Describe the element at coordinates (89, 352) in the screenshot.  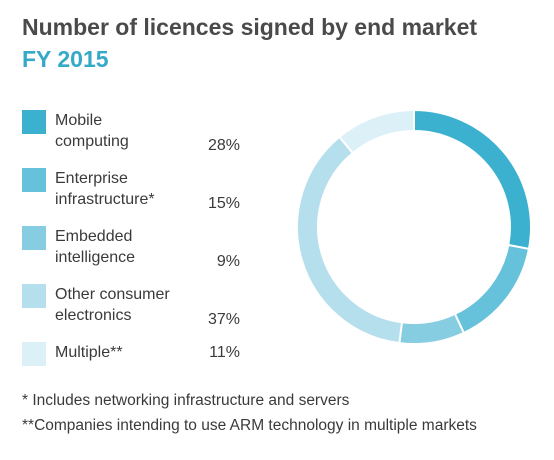
I see `legend-label-multiple: Multiple**` at that location.